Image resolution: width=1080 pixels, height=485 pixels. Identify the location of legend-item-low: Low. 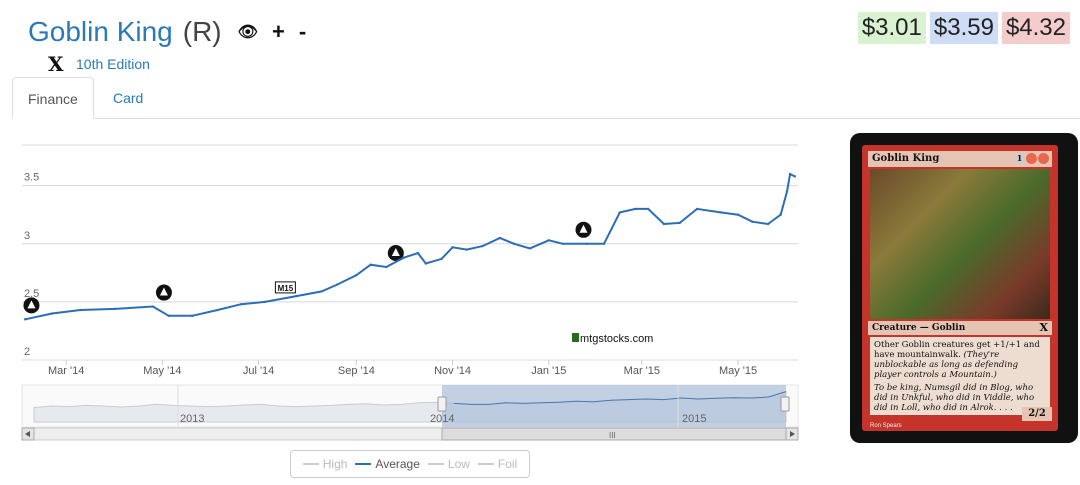
(448, 464).